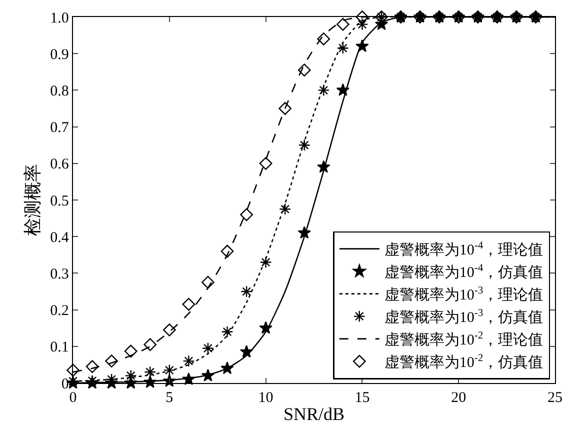 The width and height of the screenshot is (580, 430). What do you see at coordinates (60, 164) in the screenshot?
I see `y-tick-label: 0.6` at bounding box center [60, 164].